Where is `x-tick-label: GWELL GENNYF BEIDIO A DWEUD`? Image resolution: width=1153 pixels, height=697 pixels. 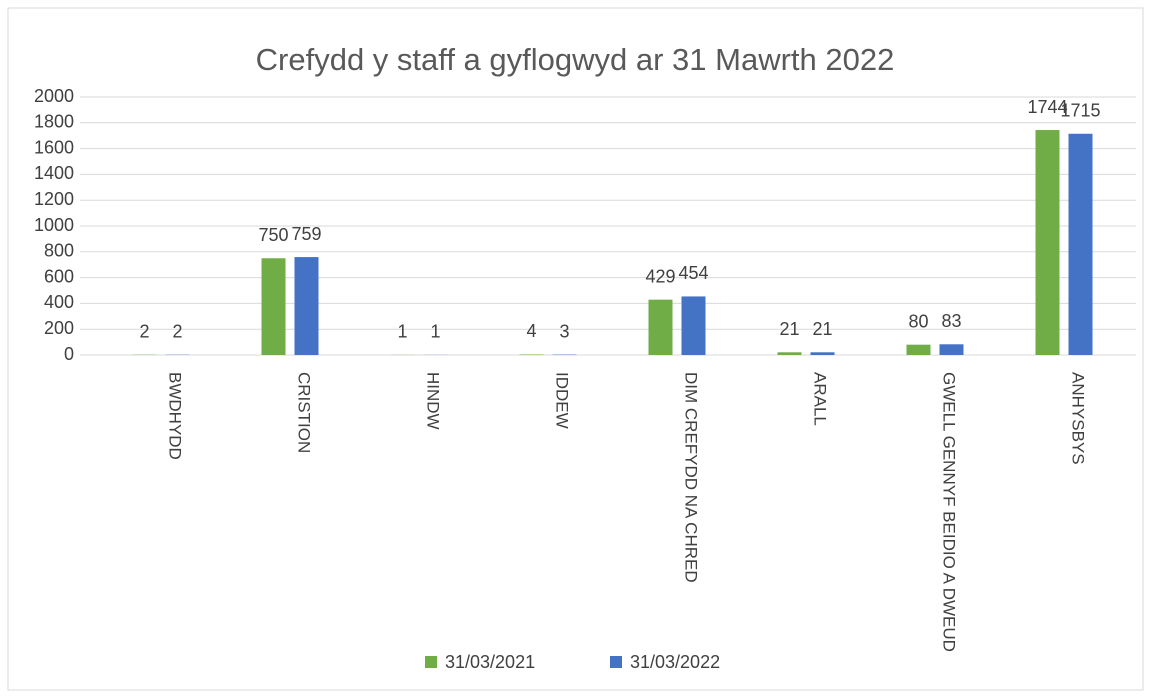 x-tick-label: GWELL GENNYF BEIDIO A DWEUD is located at coordinates (949, 512).